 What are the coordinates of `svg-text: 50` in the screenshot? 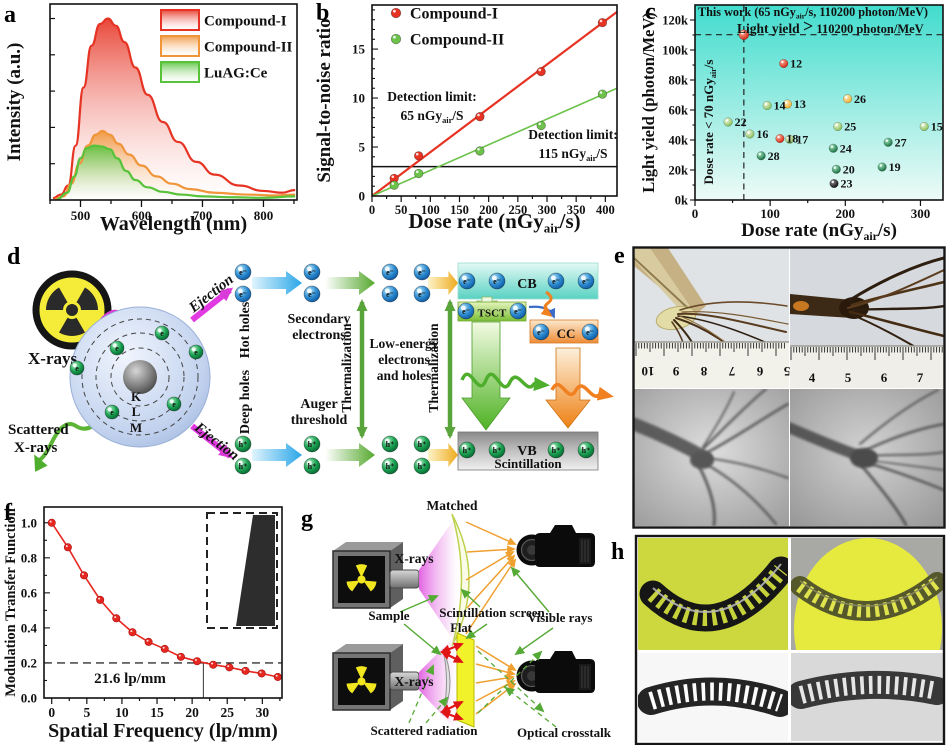 It's located at (401, 210).